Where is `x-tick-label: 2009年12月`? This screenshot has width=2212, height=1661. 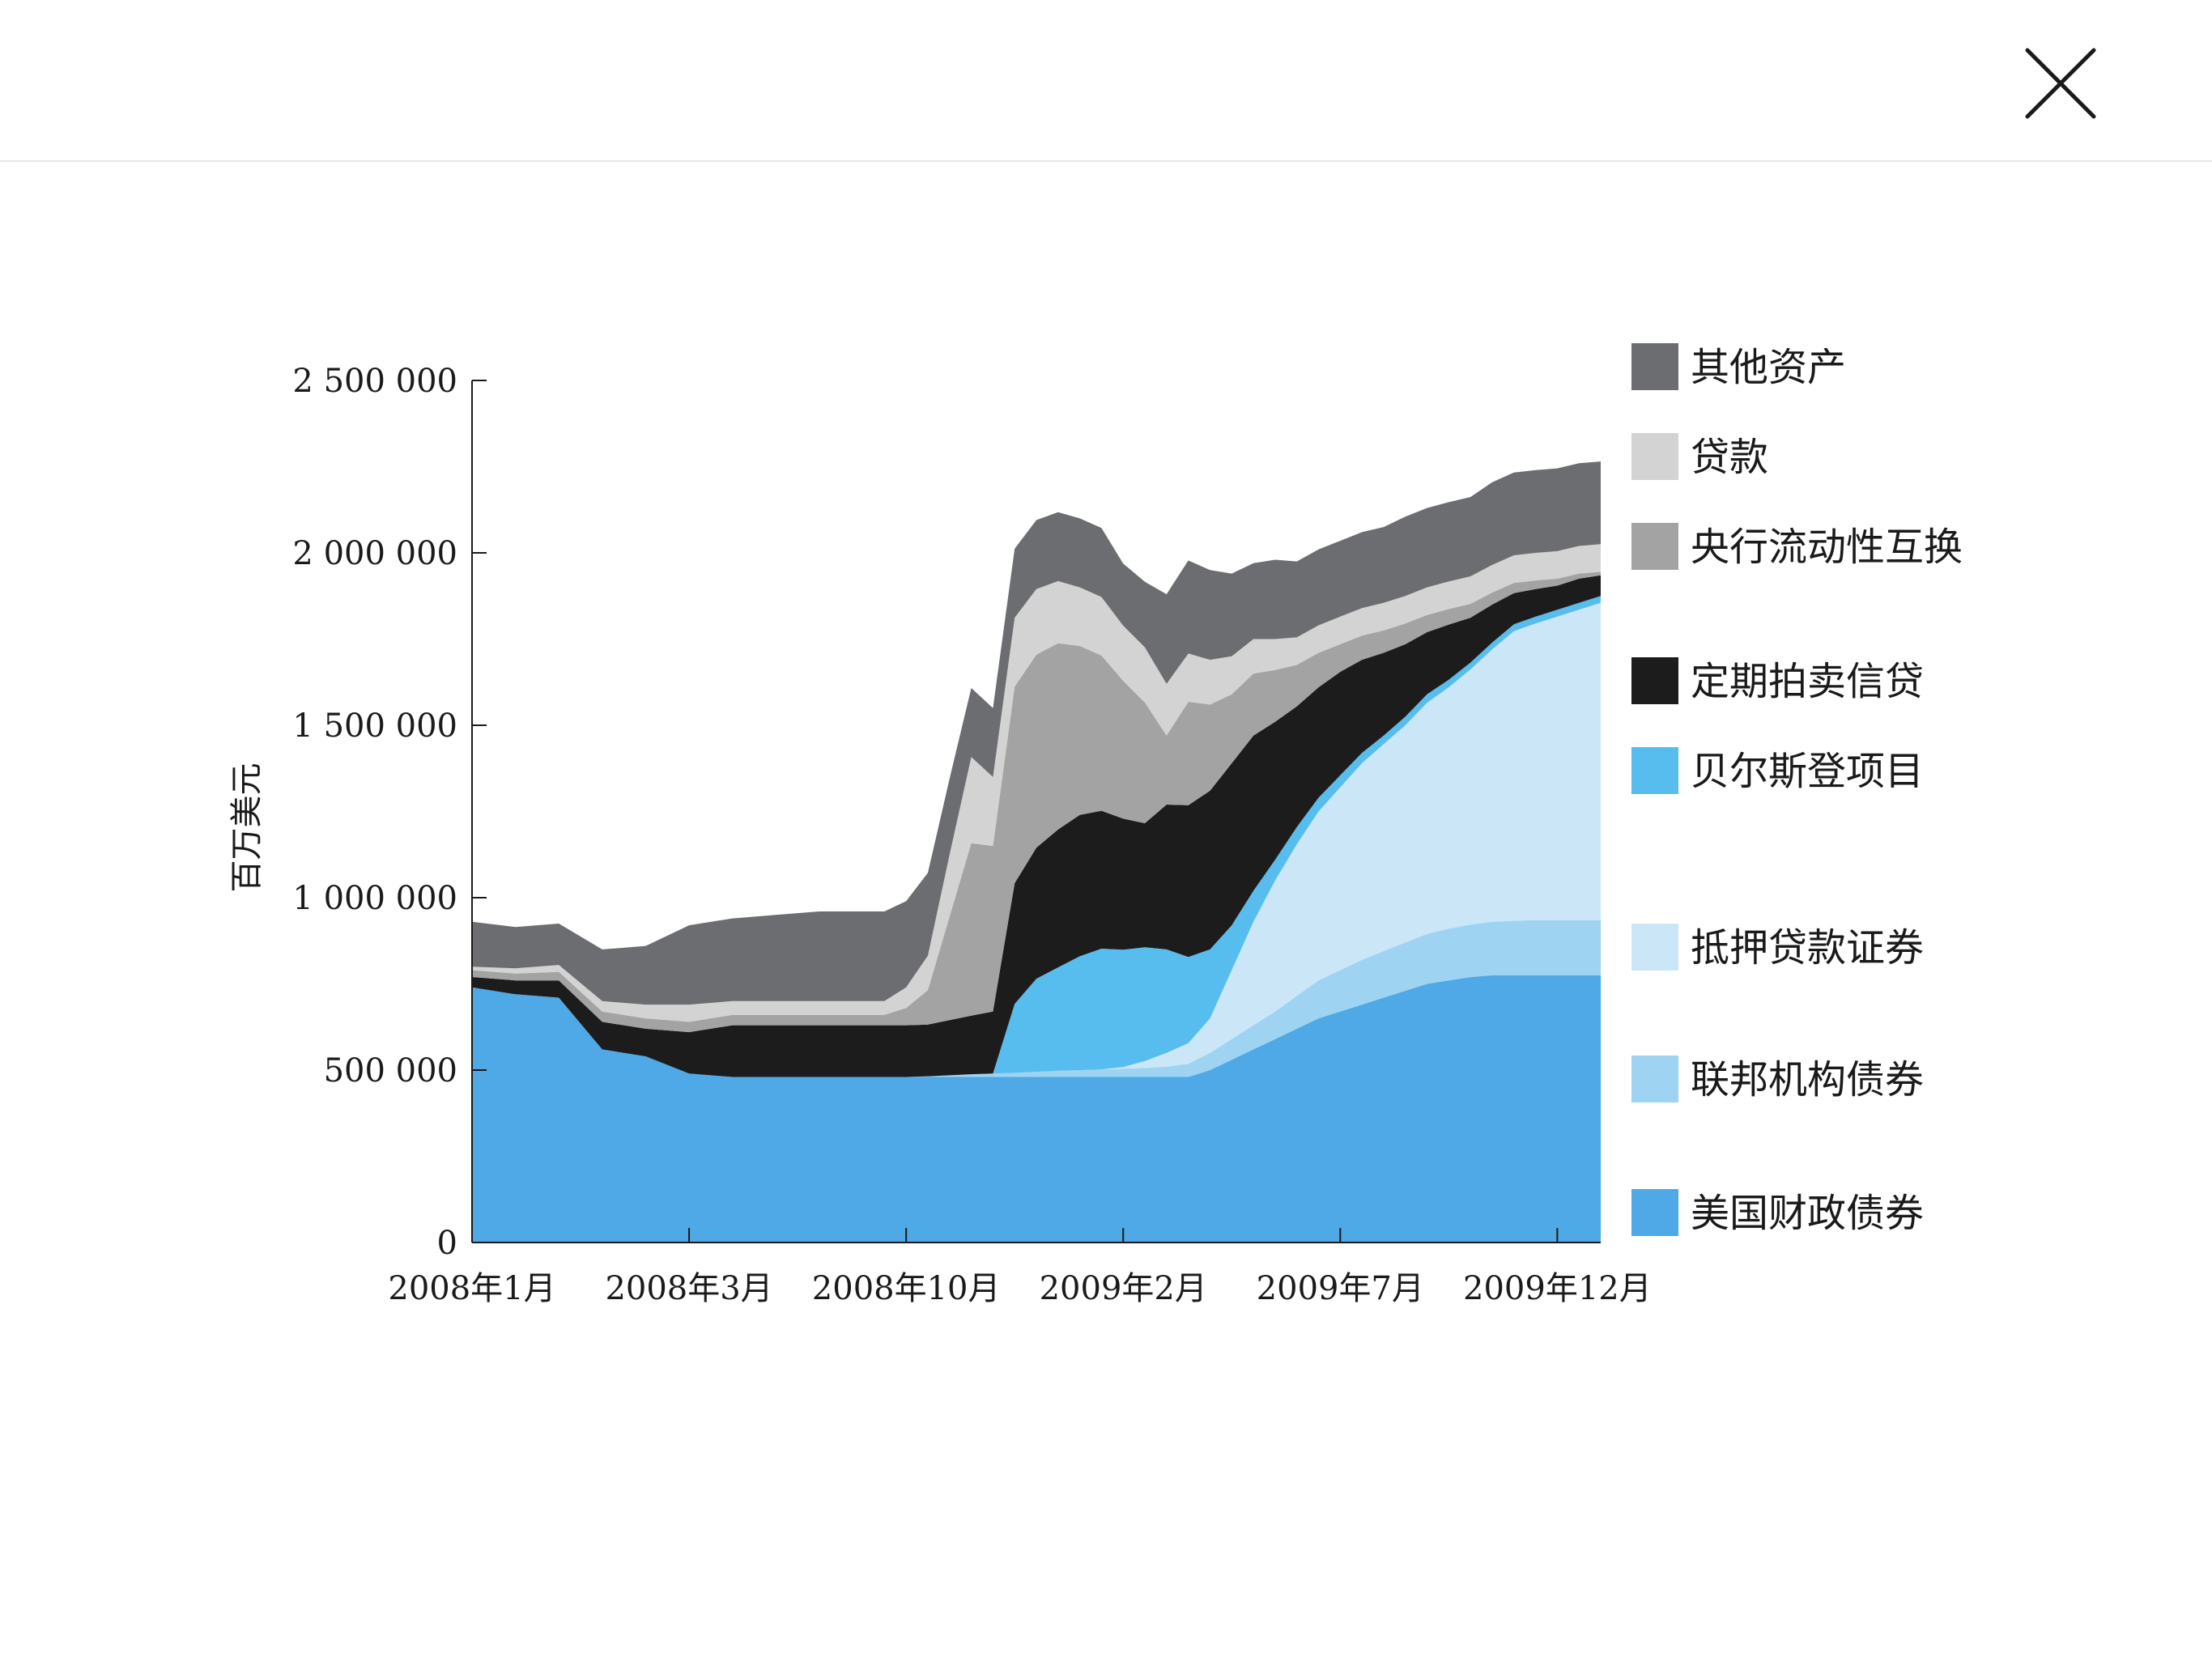
x-tick-label: 2009年12月 is located at coordinates (1557, 1289).